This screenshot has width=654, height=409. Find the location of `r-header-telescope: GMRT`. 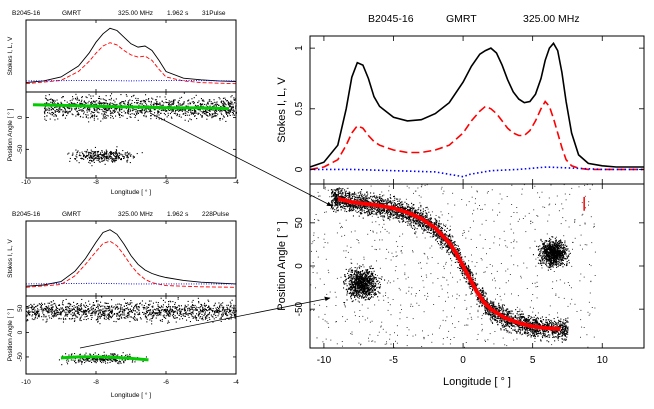

r-header-telescope: GMRT is located at coordinates (461, 19).